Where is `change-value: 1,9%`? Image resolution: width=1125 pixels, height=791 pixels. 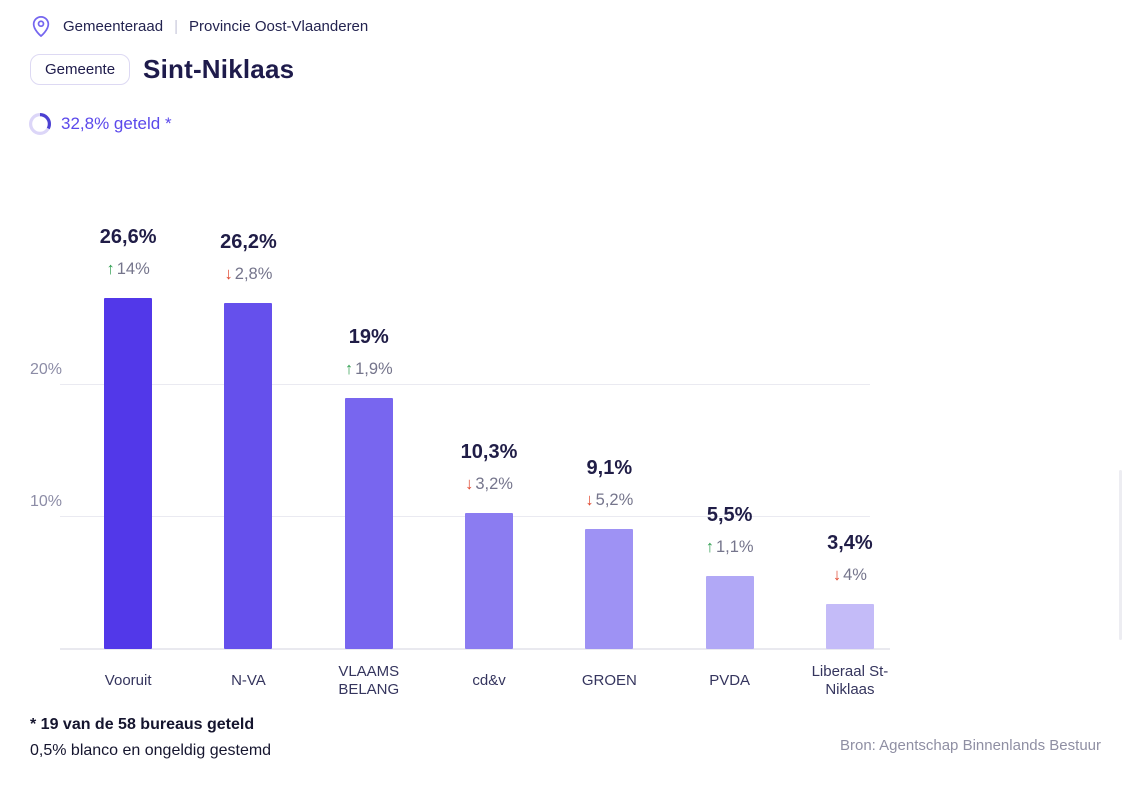
change-value: 1,9% is located at coordinates (374, 369).